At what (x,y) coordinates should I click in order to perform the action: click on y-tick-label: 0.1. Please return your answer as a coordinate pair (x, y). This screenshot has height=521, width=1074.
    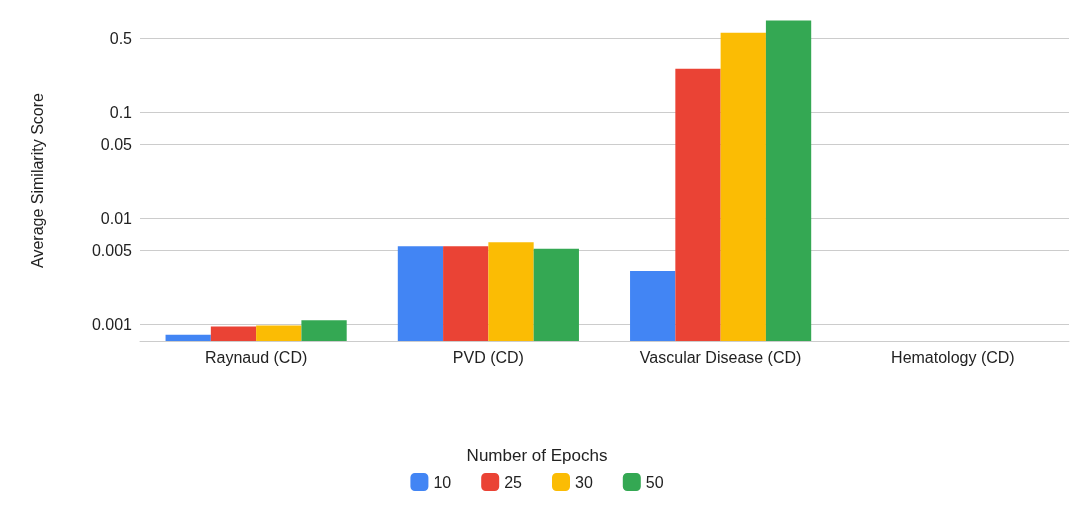
    Looking at the image, I should click on (121, 113).